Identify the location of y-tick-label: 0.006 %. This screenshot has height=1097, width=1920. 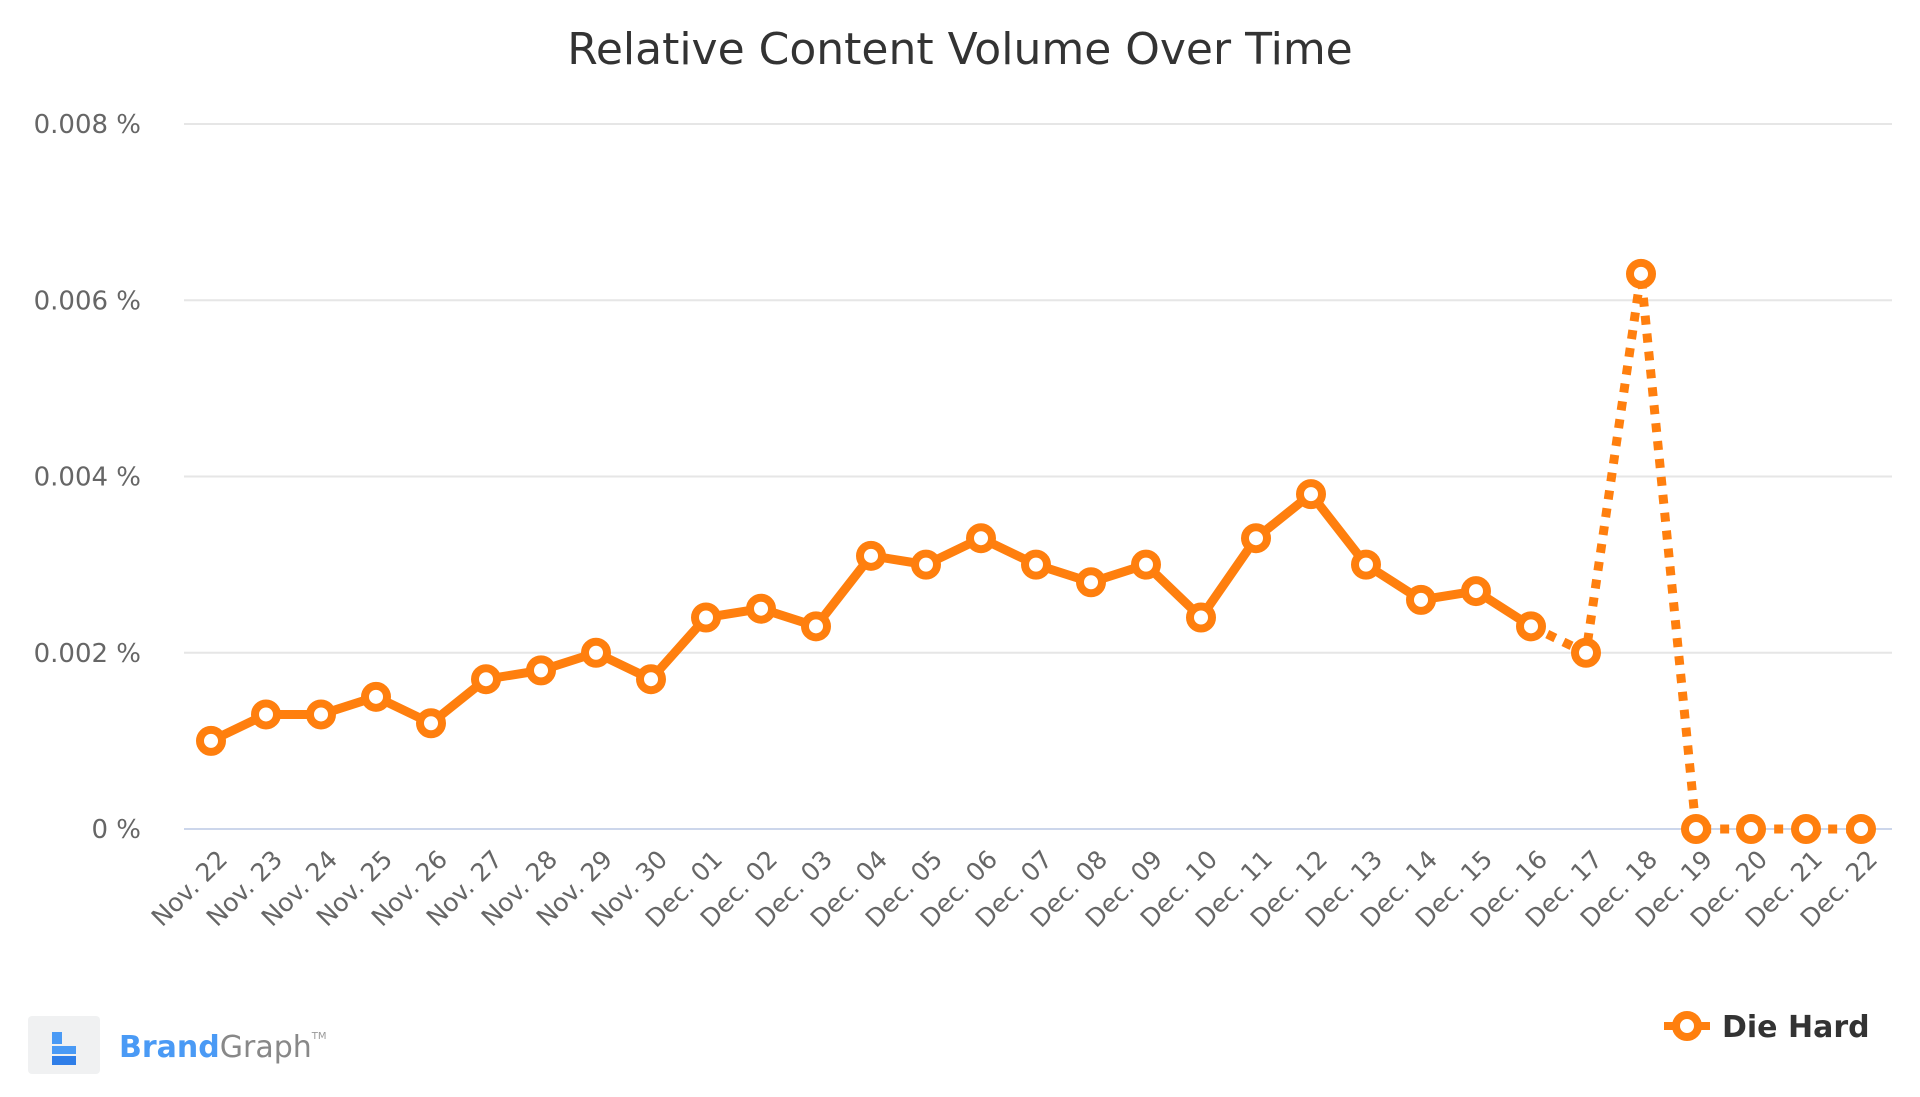
(87, 301).